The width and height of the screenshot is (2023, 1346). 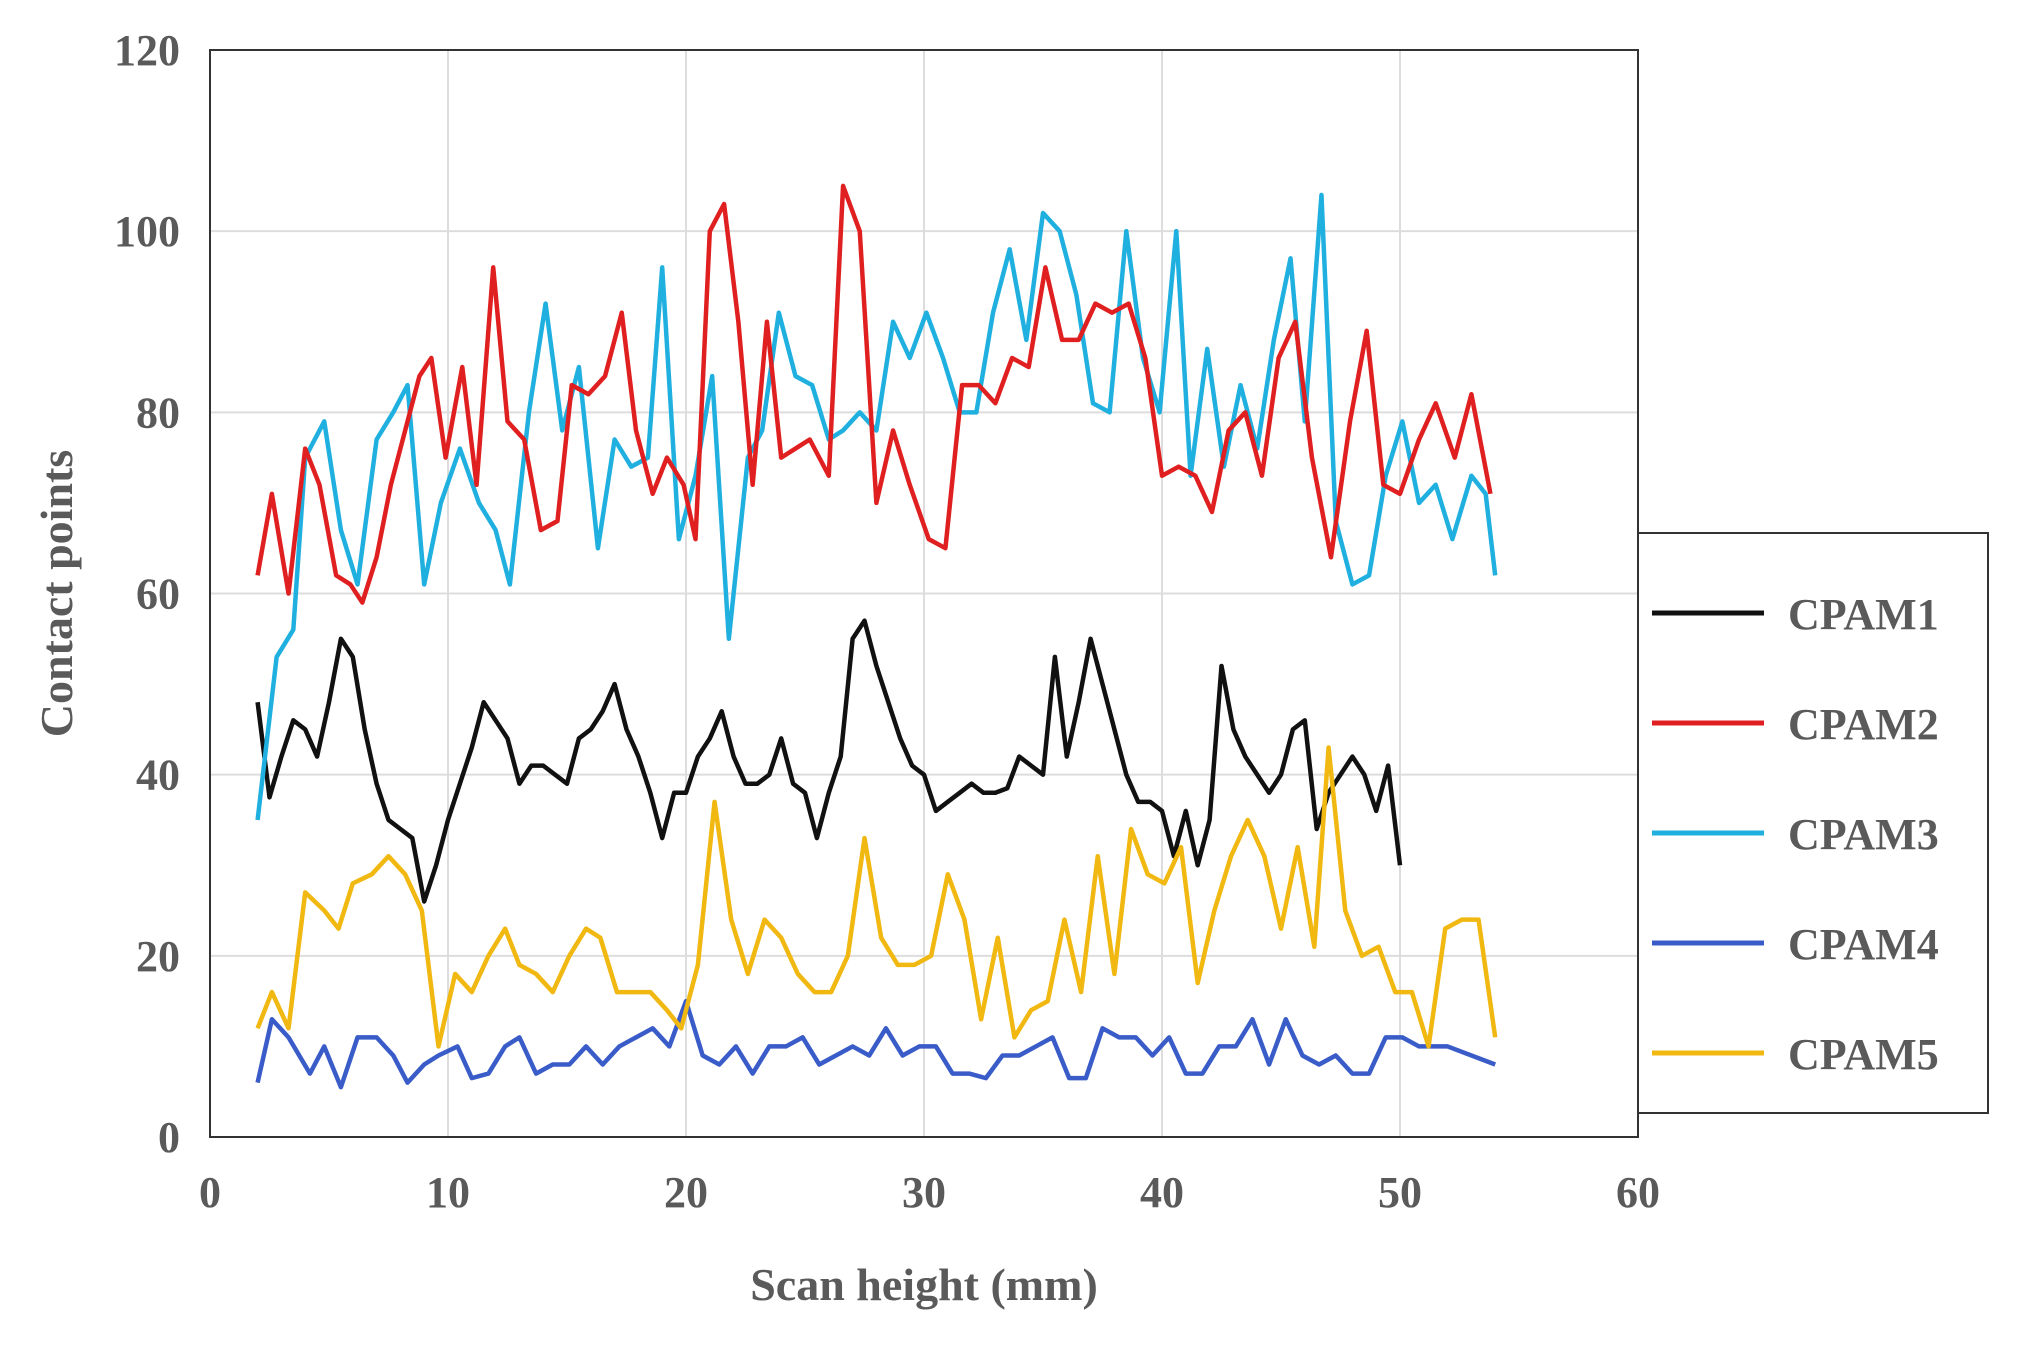 I want to click on y-axis-label: Contact points, so click(x=56, y=594).